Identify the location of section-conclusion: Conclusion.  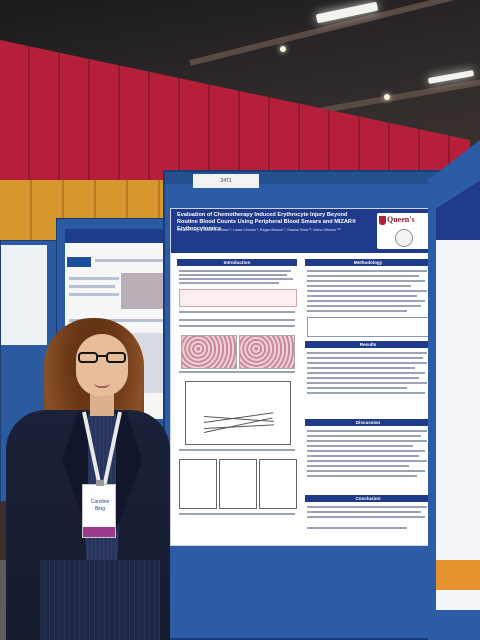
(368, 498).